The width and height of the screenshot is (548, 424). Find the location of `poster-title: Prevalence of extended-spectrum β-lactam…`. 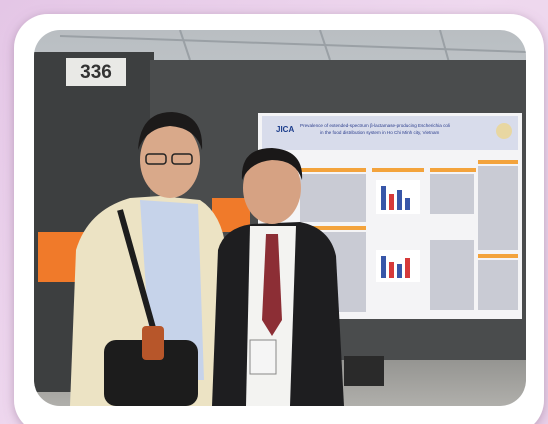

poster-title: Prevalence of extended-spectrum β-lactam… is located at coordinates (375, 125).